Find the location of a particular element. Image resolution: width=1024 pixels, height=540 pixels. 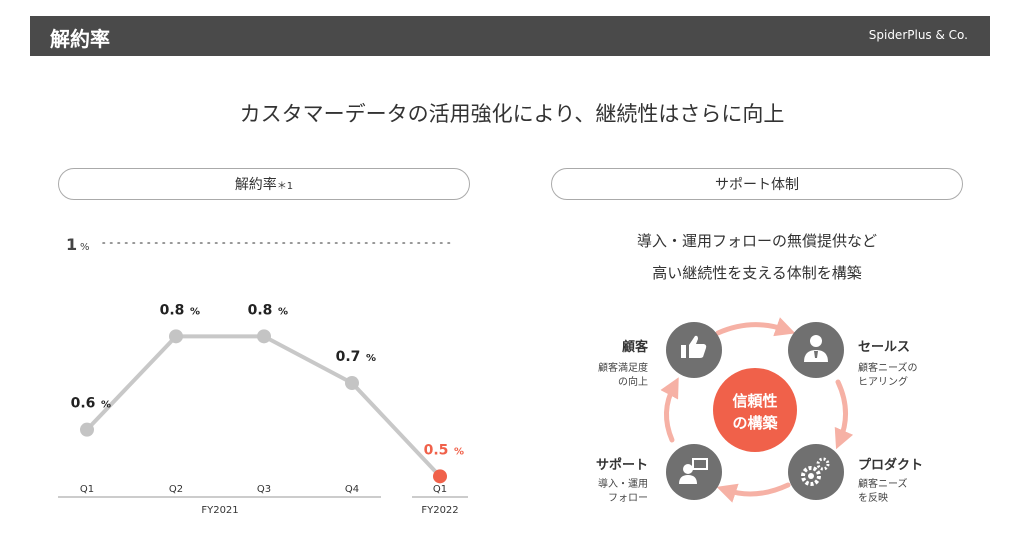

support-label: サポート is located at coordinates (621, 465).